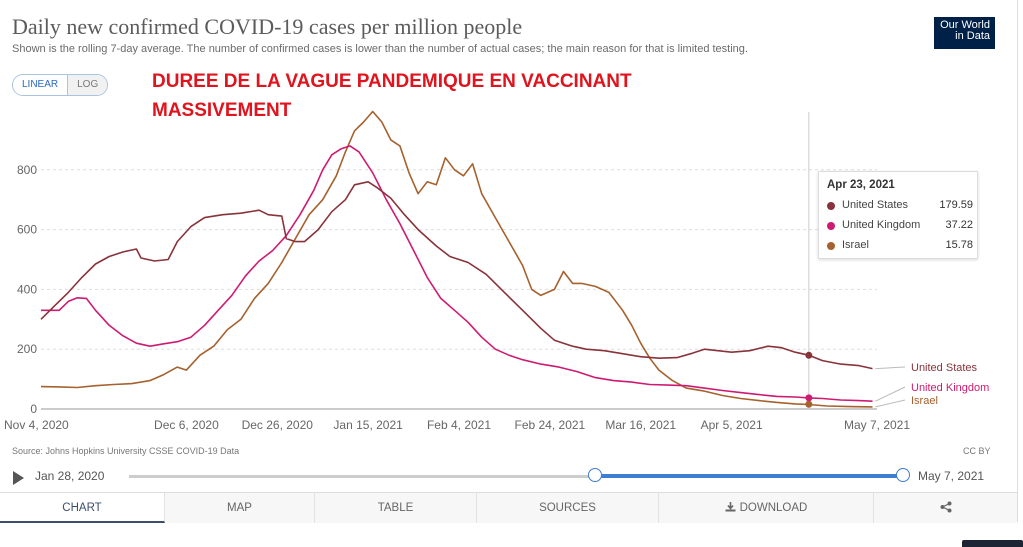  Describe the element at coordinates (27, 349) in the screenshot. I see `y-tick-label: 200` at that location.